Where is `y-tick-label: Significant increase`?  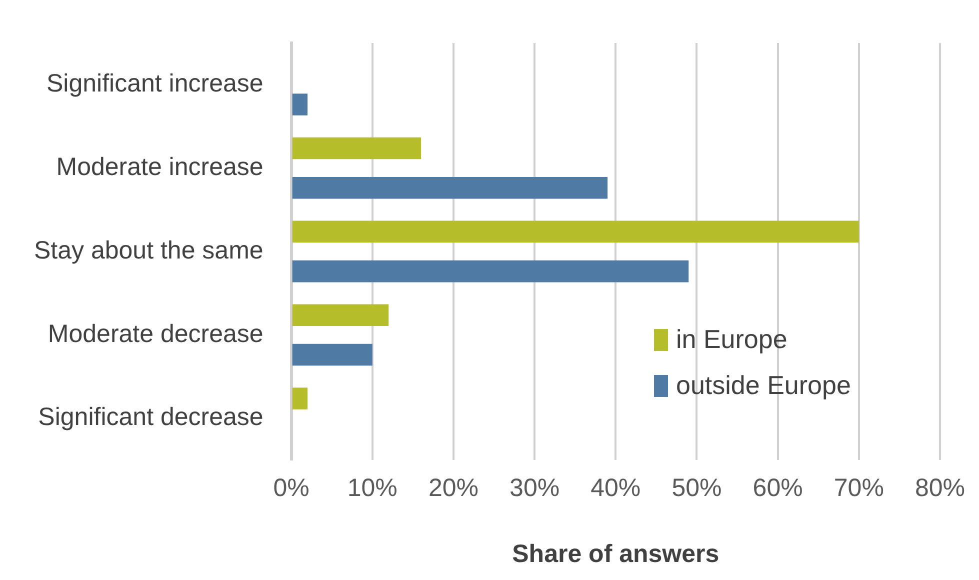 y-tick-label: Significant increase is located at coordinates (155, 84).